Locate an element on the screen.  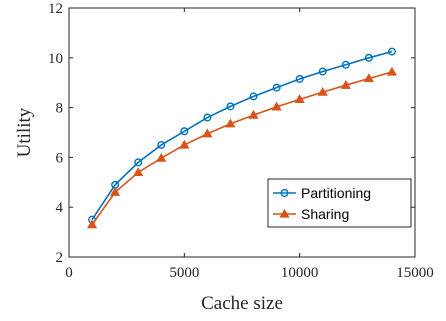
y-tick-label: 6 is located at coordinates (60, 158).